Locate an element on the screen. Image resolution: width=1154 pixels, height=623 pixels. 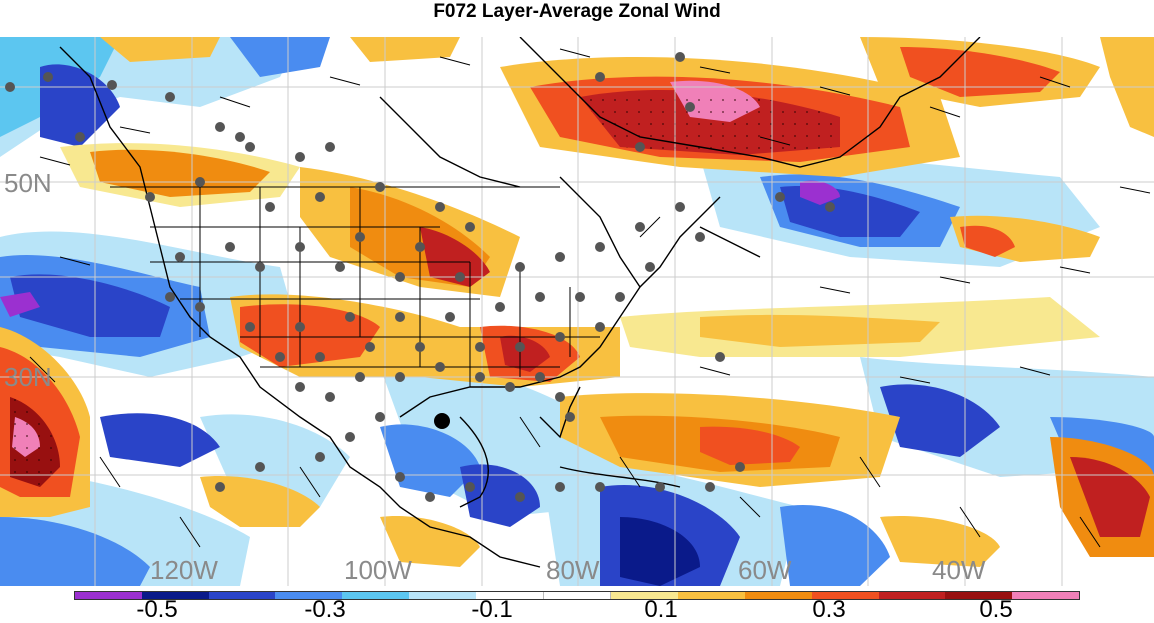
colorbar is located at coordinates (577, 595).